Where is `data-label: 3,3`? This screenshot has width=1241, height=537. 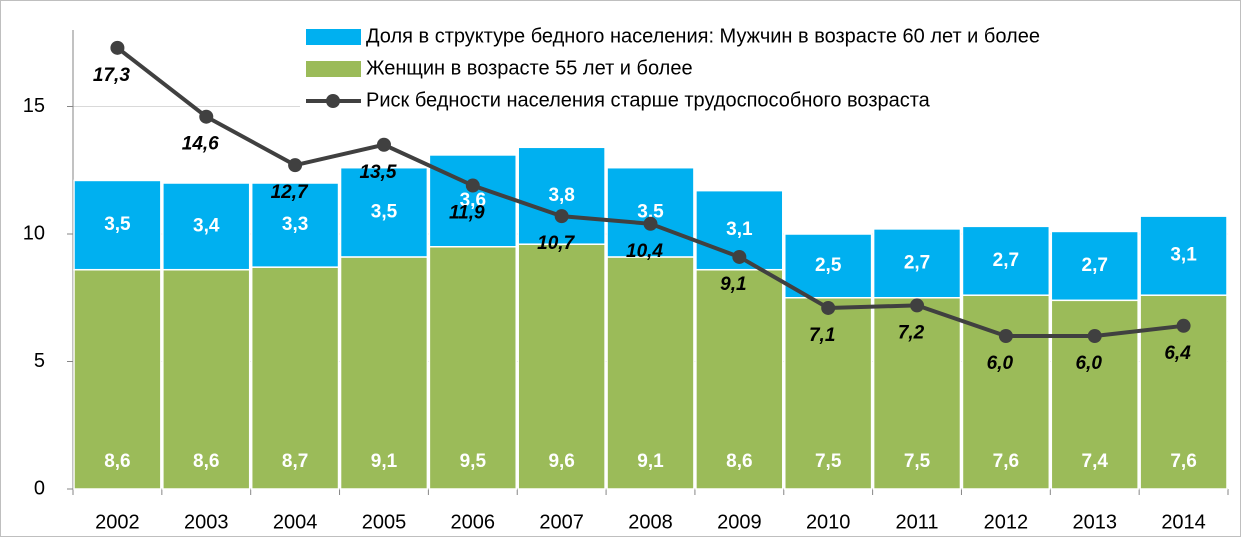
data-label: 3,3 is located at coordinates (295, 224).